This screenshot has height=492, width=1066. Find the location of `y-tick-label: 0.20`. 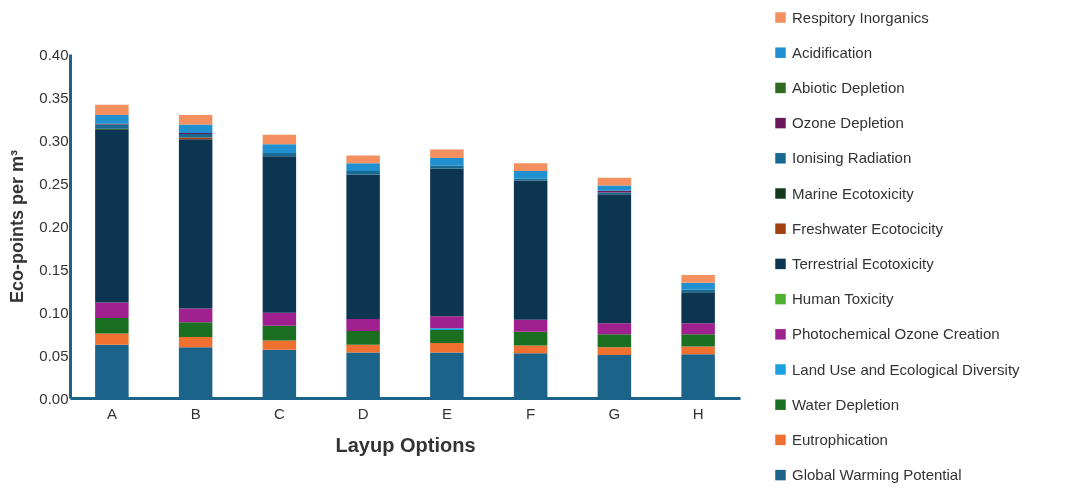

y-tick-label: 0.20 is located at coordinates (54, 226).